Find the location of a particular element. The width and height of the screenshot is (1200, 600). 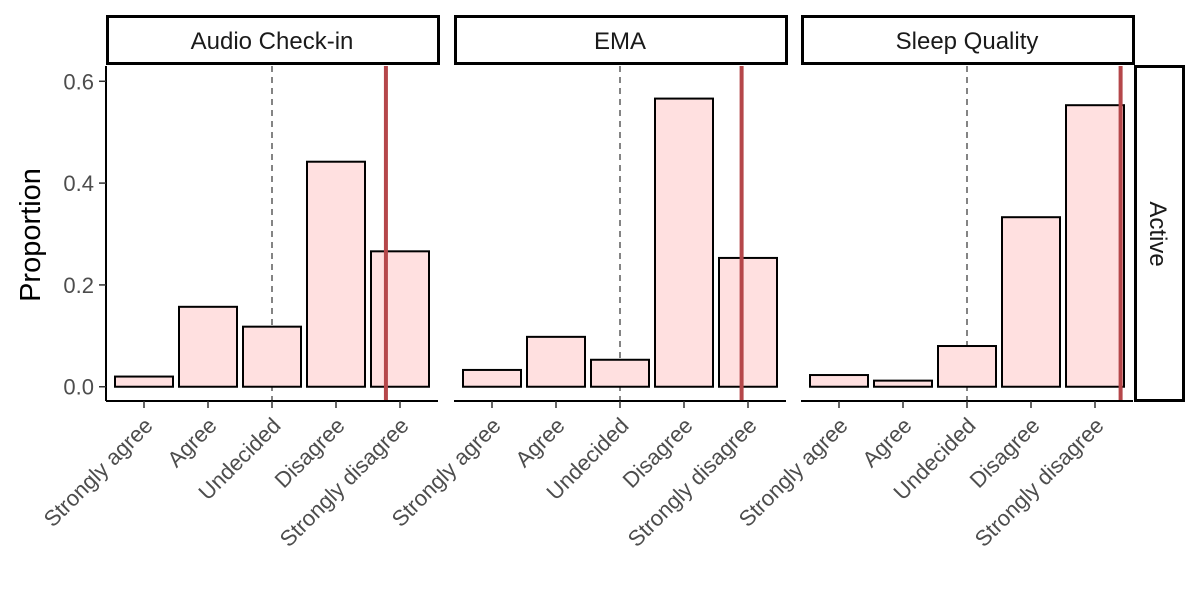

y-tick-label: 0.2 is located at coordinates (78, 285).